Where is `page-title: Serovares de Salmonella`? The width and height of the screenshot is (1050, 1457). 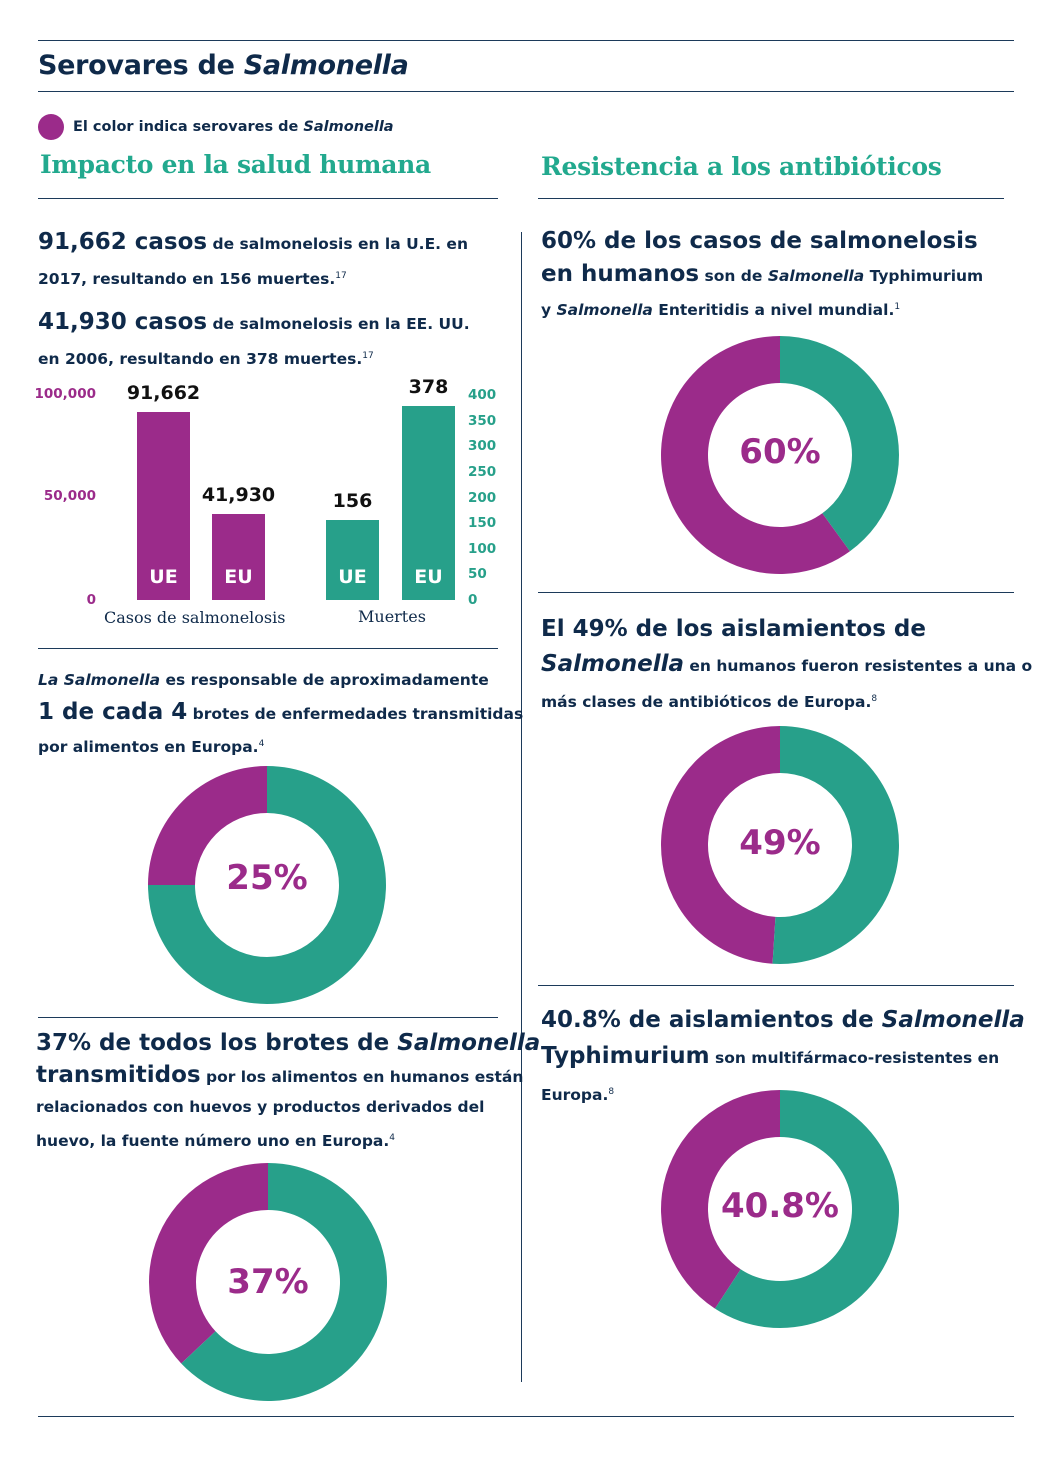
page-title: Serovares de Salmonella is located at coordinates (223, 65).